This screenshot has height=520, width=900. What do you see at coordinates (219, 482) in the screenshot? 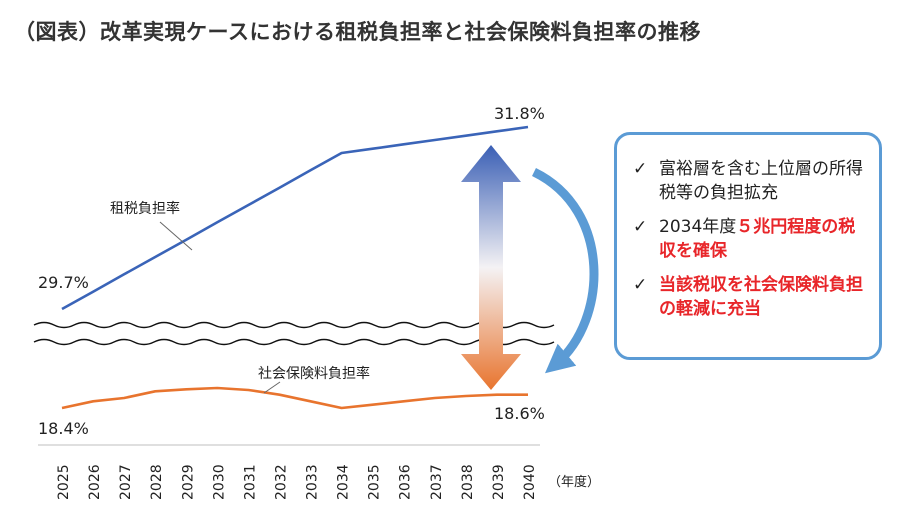
I see `x-tick-label: 2030` at bounding box center [219, 482].